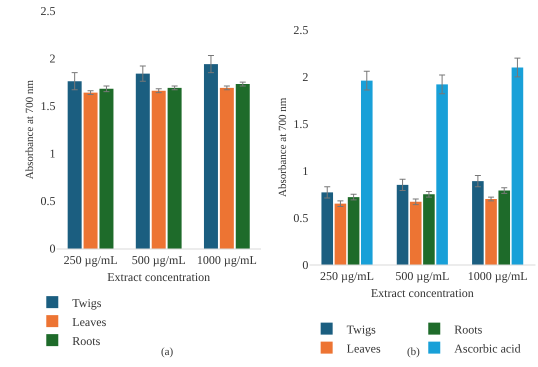  What do you see at coordinates (413, 352) in the screenshot?
I see `text: (b)` at bounding box center [413, 352].